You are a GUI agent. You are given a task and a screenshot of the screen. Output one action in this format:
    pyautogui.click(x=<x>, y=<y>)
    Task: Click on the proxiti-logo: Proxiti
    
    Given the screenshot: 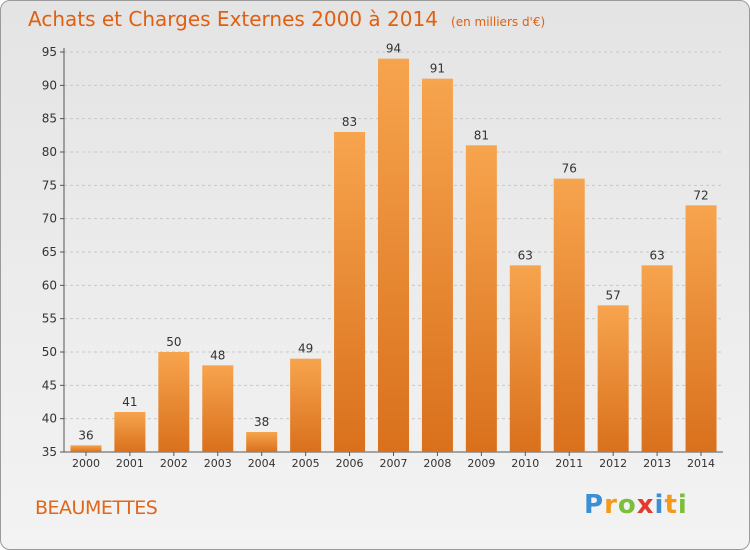 What is the action you would take?
    pyautogui.click(x=636, y=505)
    